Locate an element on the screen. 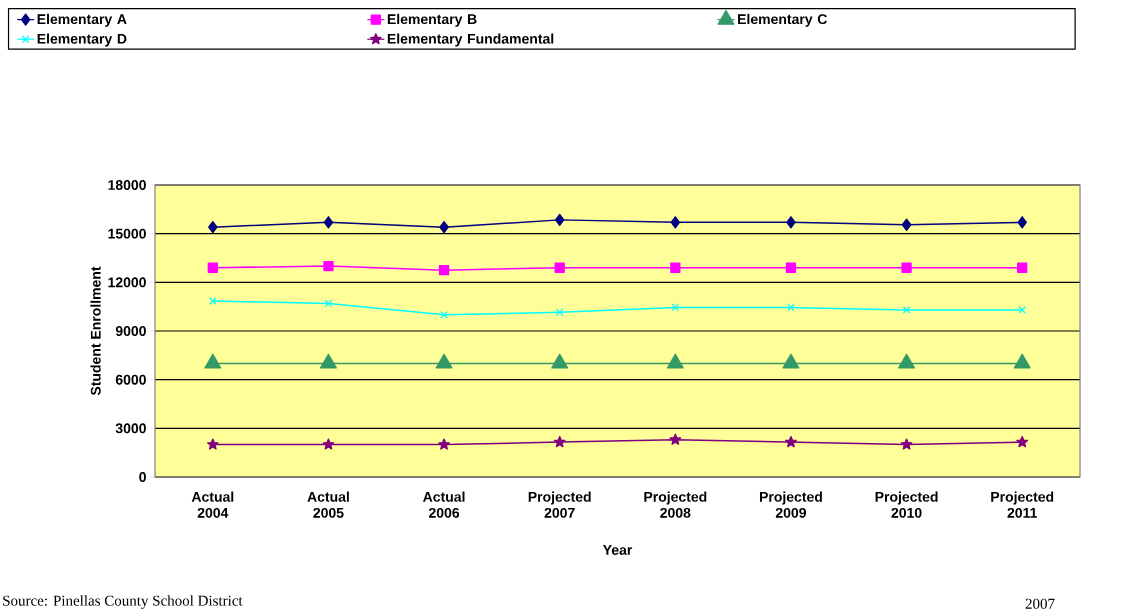  source-note: Source: Pinellas County School District is located at coordinates (123, 602).